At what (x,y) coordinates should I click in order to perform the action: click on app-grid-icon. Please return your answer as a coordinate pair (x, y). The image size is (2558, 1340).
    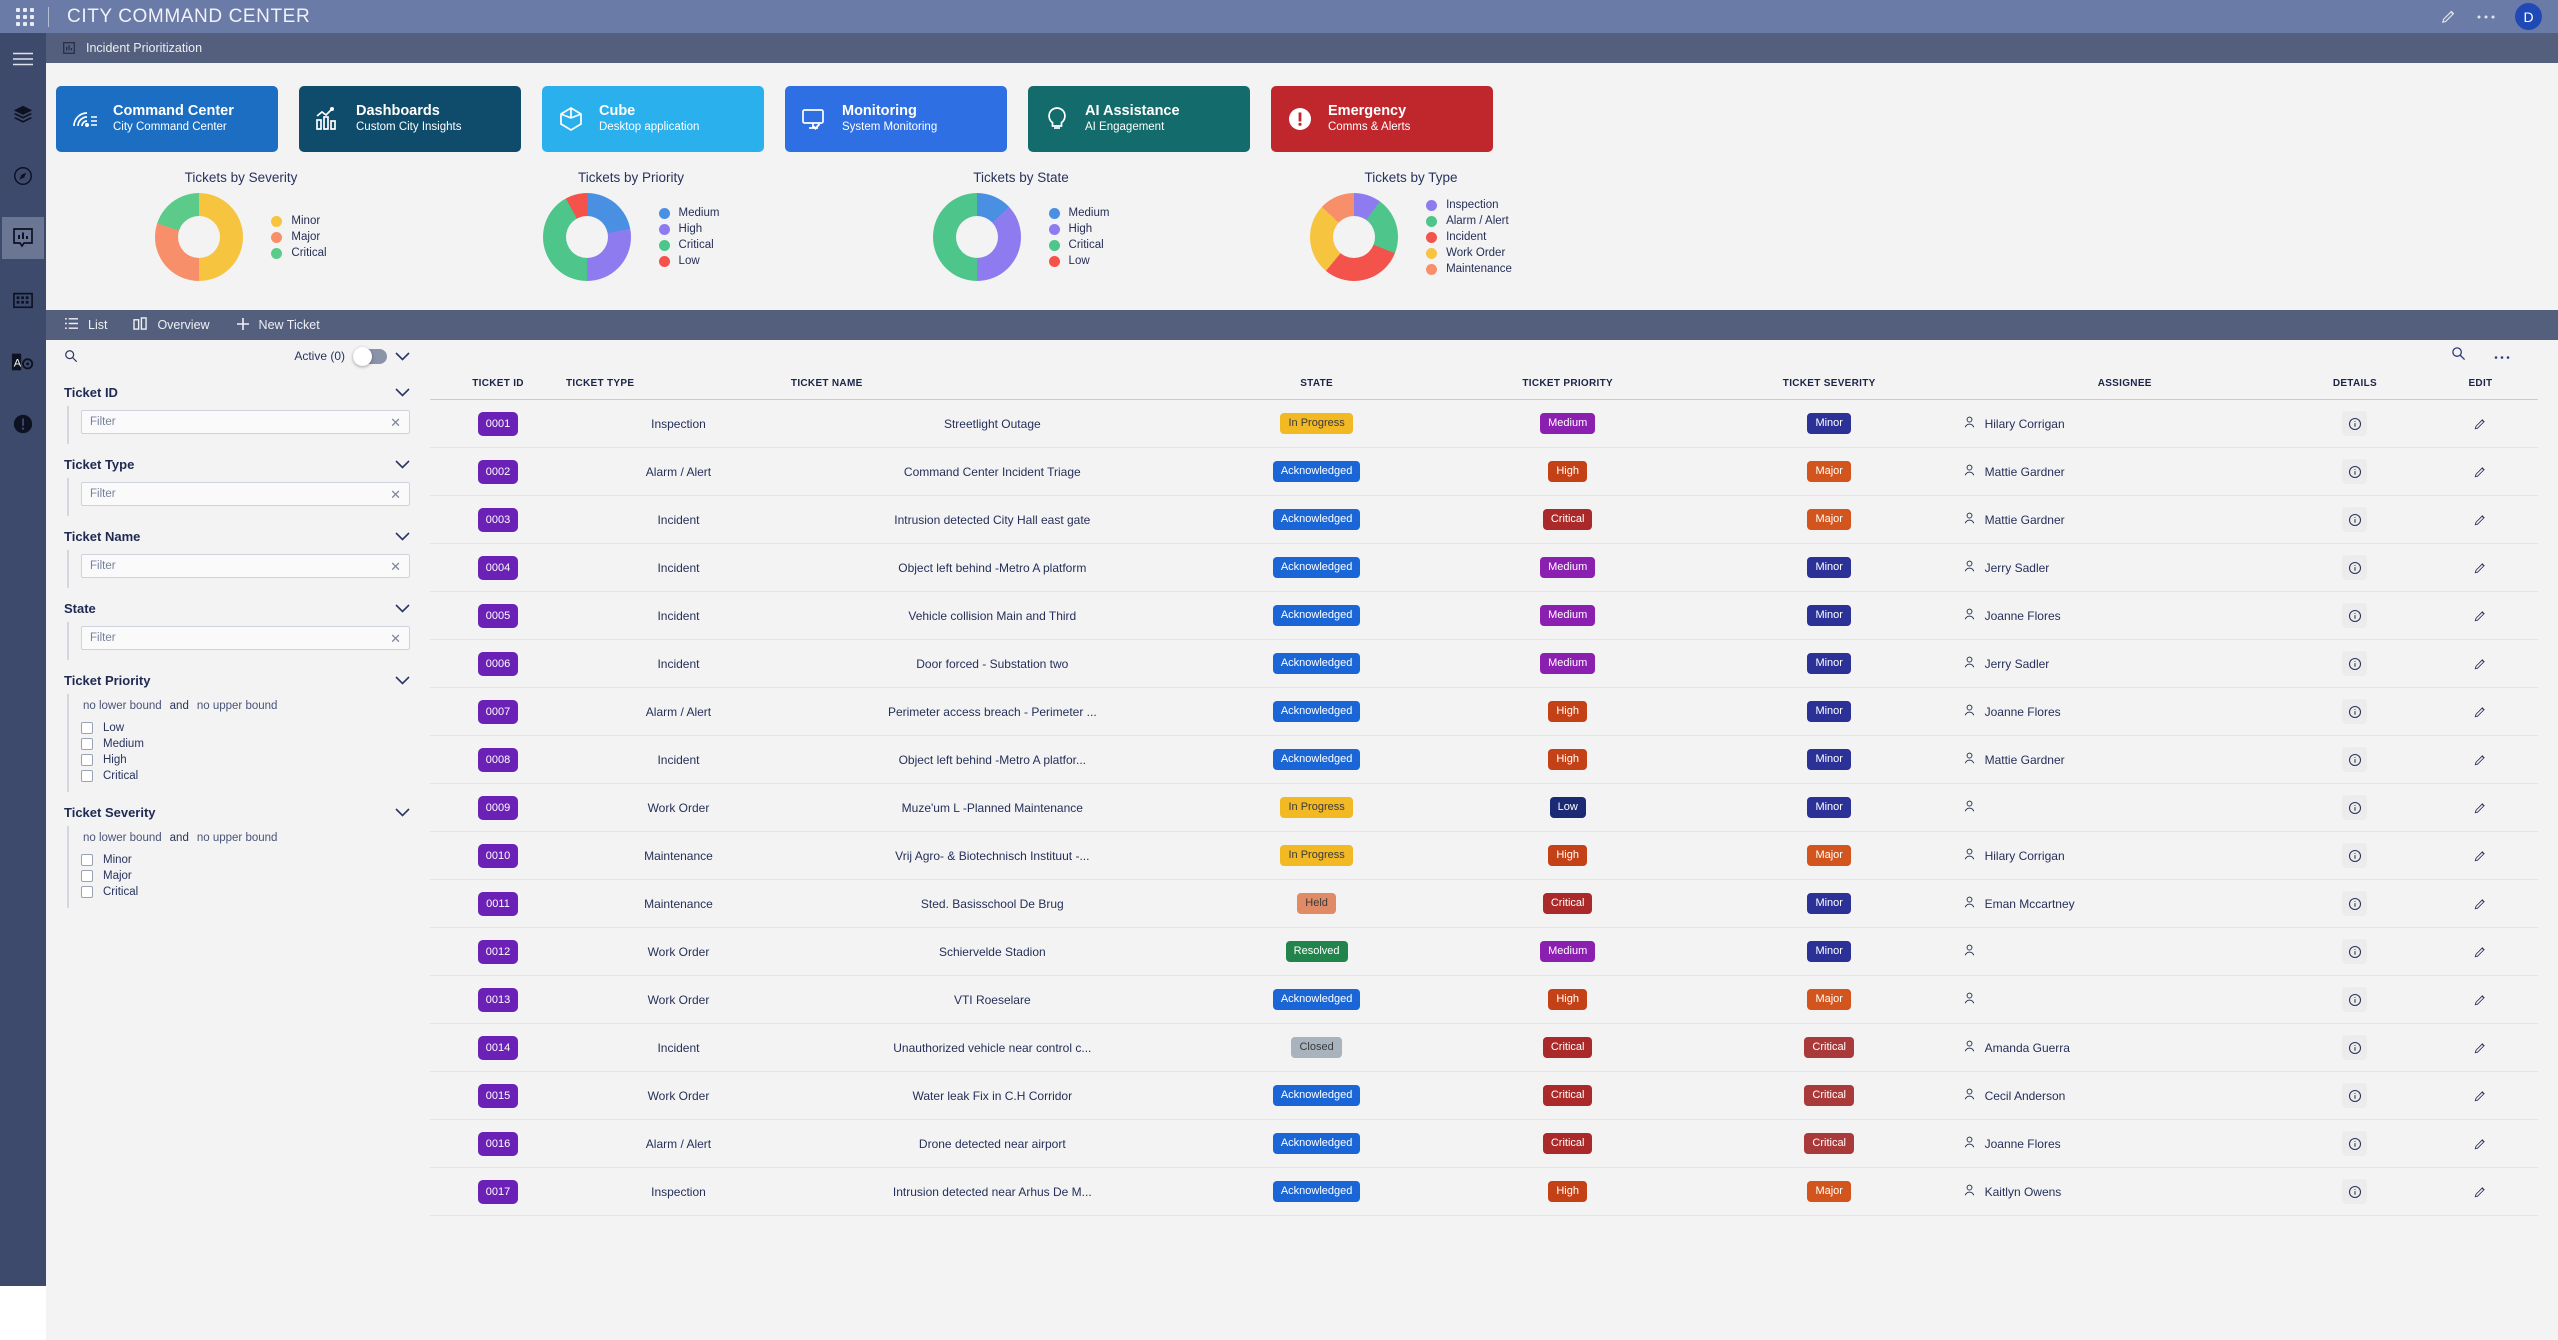
    Looking at the image, I should click on (25, 16).